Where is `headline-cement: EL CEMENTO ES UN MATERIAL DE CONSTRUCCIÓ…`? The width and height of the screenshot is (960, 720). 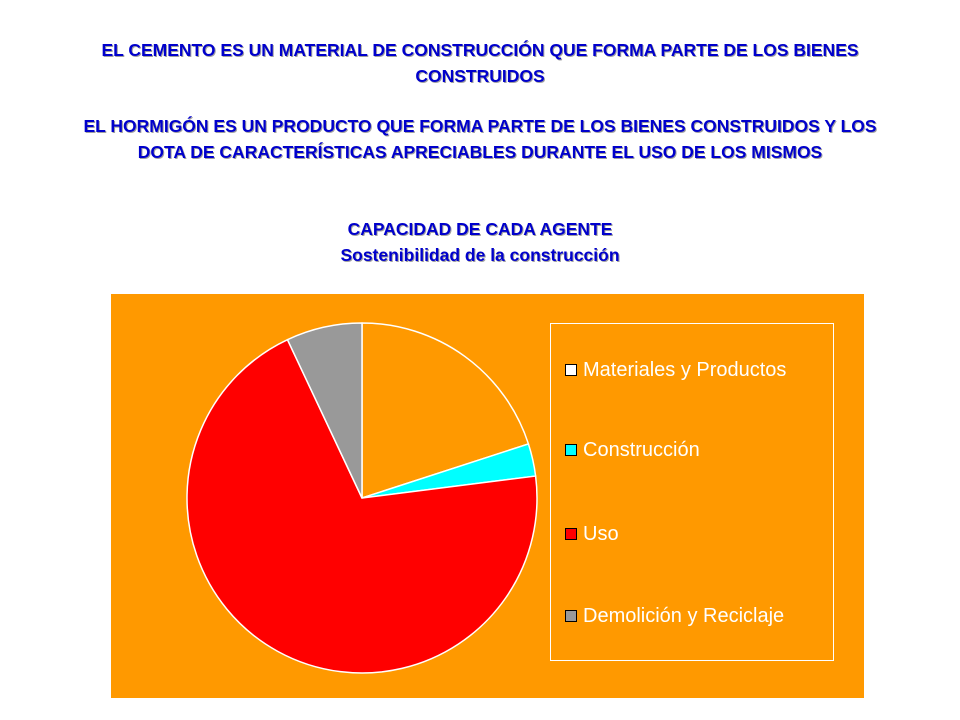 headline-cement: EL CEMENTO ES UN MATERIAL DE CONSTRUCCIÓ… is located at coordinates (480, 63).